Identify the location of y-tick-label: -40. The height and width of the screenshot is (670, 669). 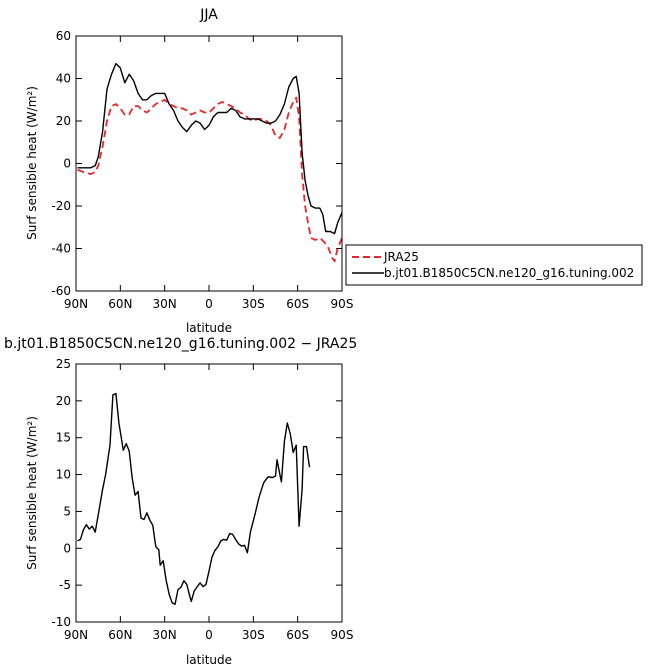
(61, 249).